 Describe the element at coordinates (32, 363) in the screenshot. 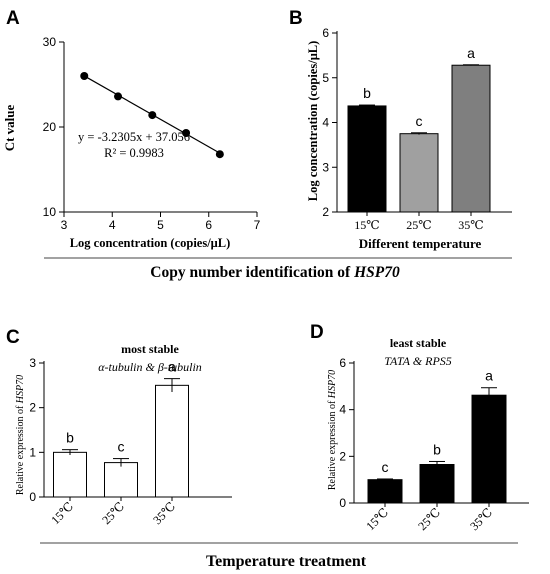

I see `panel-c-y-tick-label: 3` at that location.